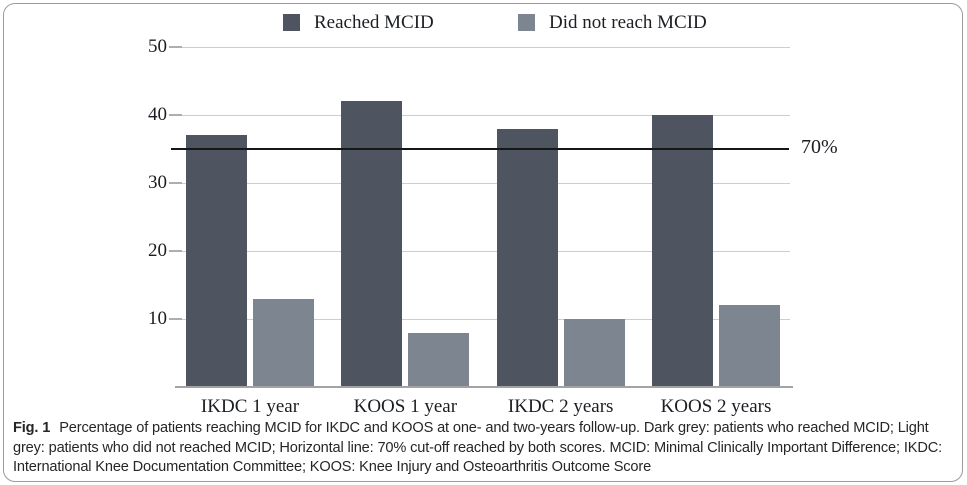 The width and height of the screenshot is (967, 485). What do you see at coordinates (157, 318) in the screenshot?
I see `y-tick-label: 10` at bounding box center [157, 318].